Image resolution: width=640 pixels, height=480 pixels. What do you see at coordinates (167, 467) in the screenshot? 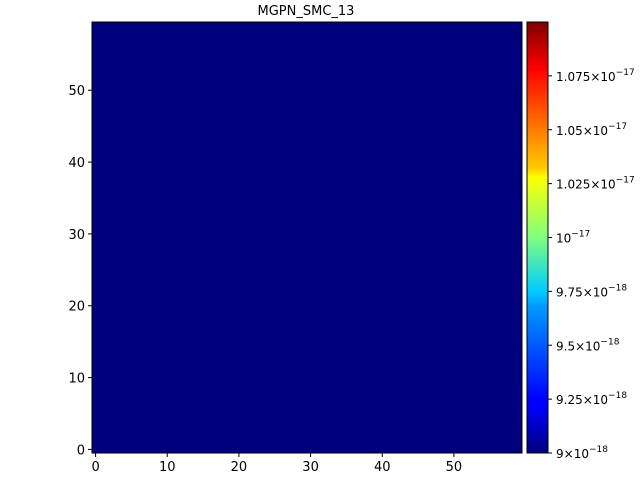
I see `x-tick-label: 10` at bounding box center [167, 467].